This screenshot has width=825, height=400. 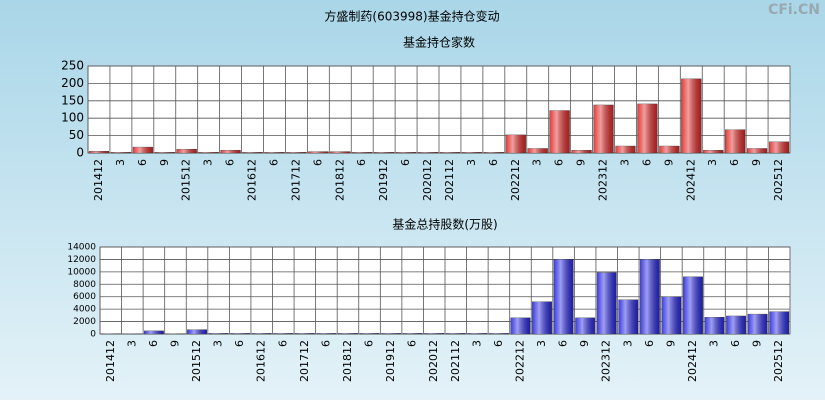 I want to click on y-tick-label: 150, so click(x=72, y=100).